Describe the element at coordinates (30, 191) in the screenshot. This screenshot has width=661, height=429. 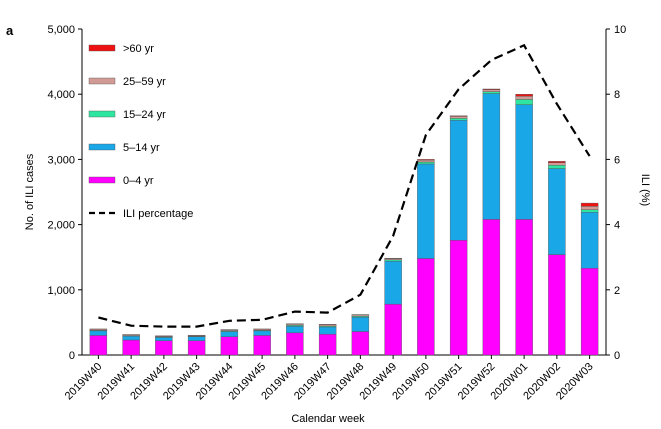
I see `y-axis-title: No. of ILI cases` at that location.